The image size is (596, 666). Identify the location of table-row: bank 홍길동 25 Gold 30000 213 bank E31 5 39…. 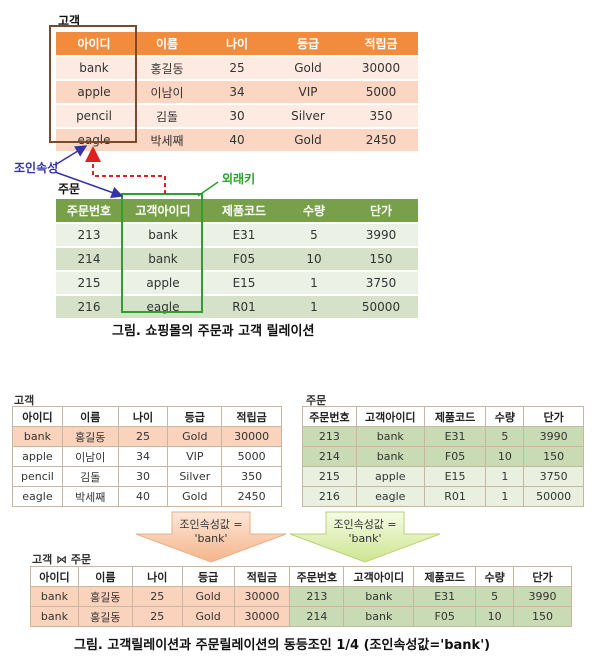
(301, 596).